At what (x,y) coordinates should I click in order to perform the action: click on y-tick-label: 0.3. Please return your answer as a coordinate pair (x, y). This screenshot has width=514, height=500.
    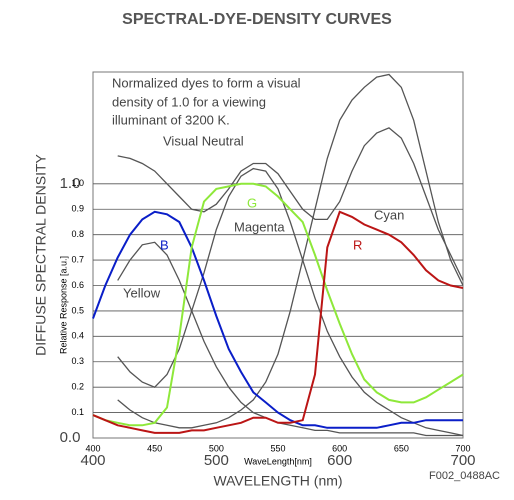
    Looking at the image, I should click on (77, 361).